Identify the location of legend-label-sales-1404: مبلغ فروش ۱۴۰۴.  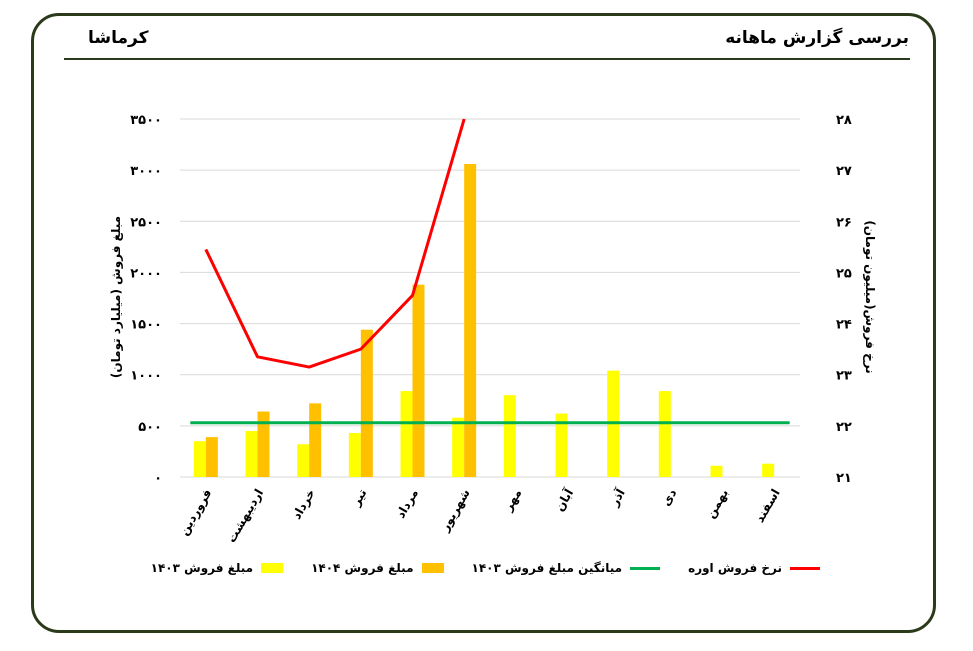
(362, 568).